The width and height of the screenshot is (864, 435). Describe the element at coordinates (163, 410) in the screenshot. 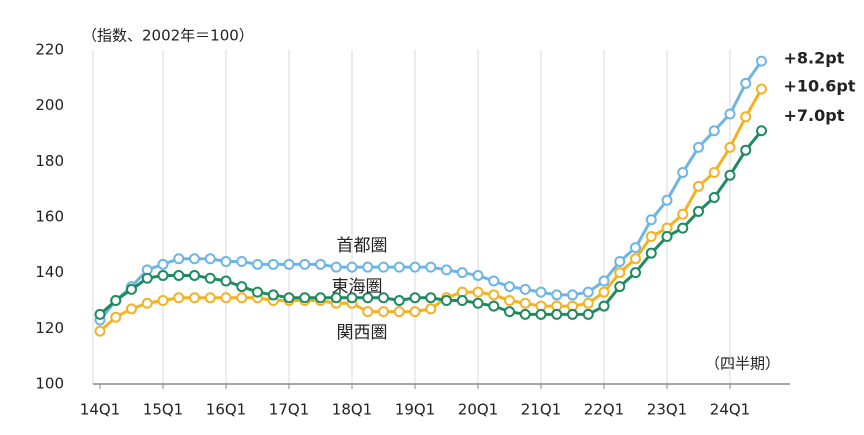

I see `x-tick-label: 15Q1` at that location.